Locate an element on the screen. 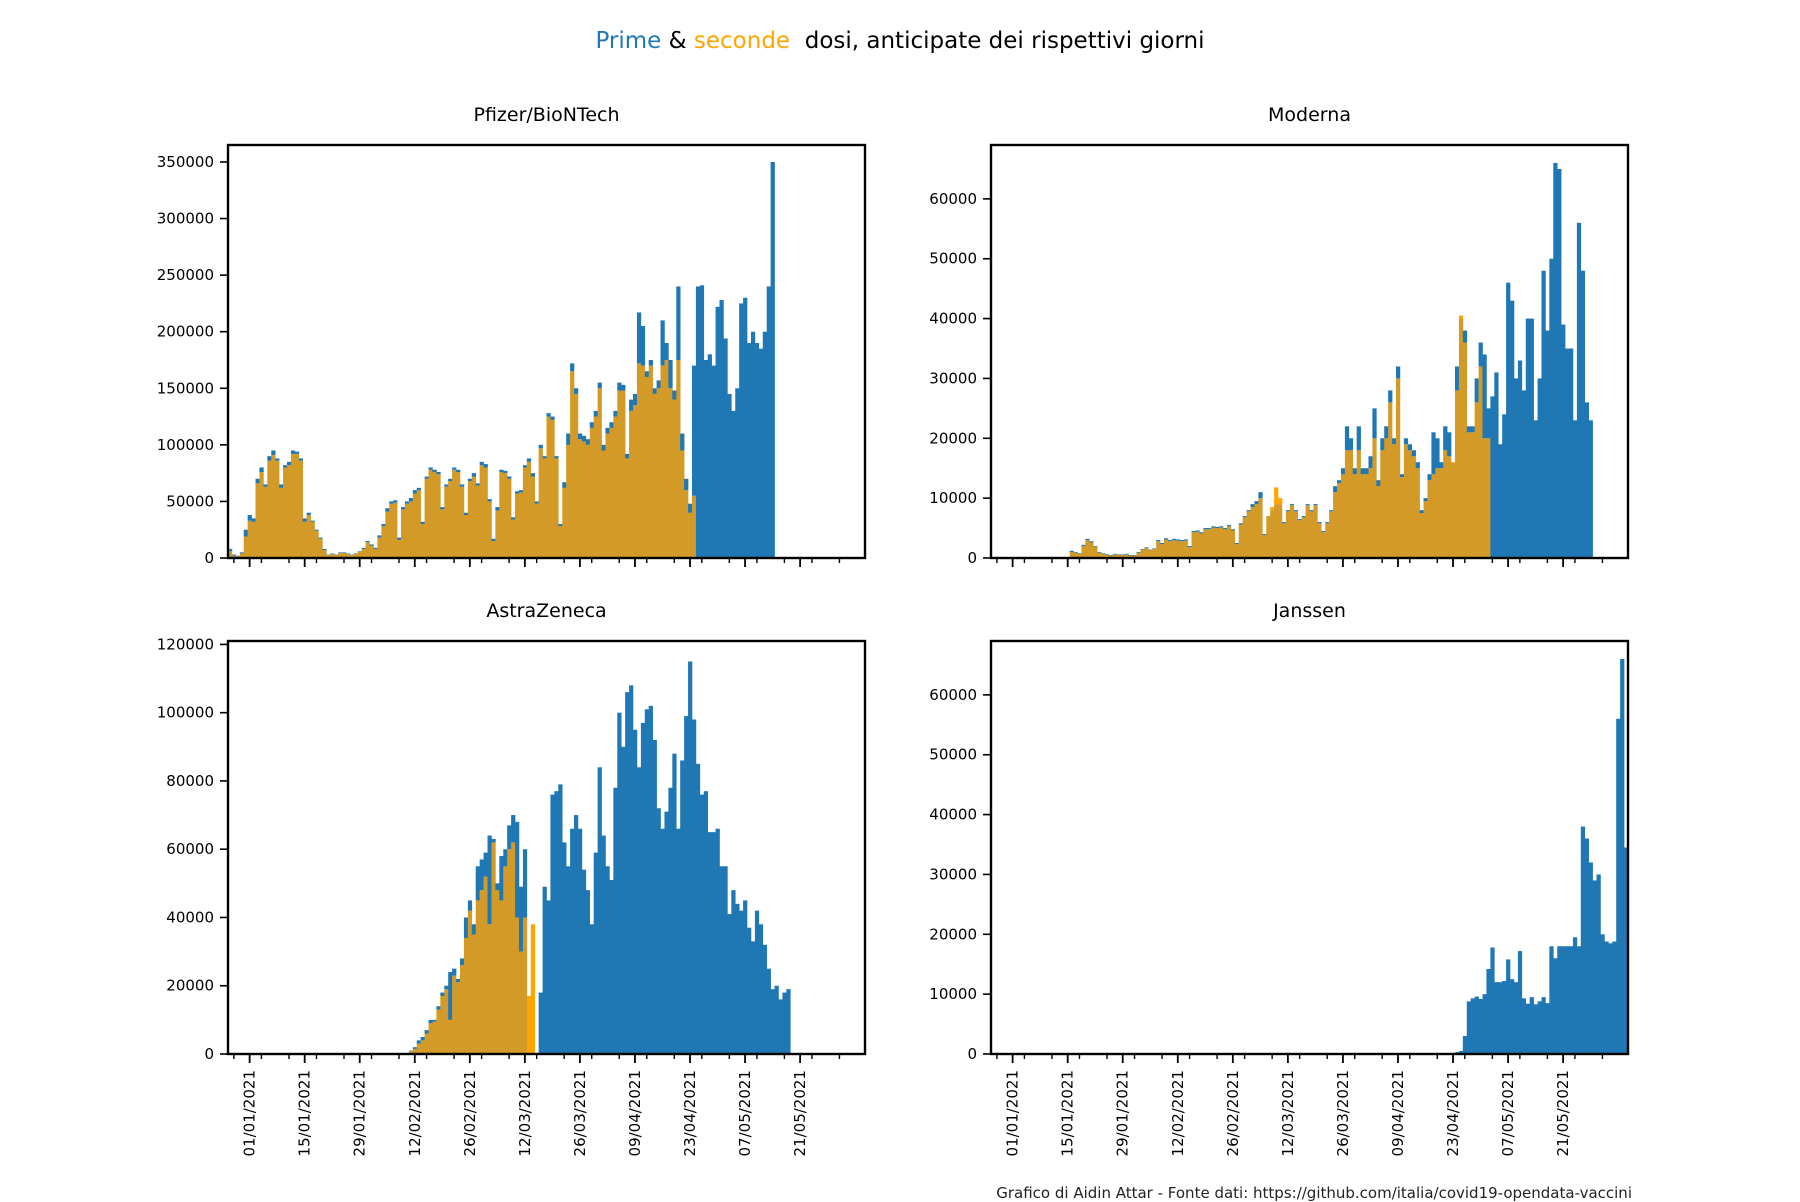 This screenshot has height=1202, width=1800. y-tick-label: 350000 is located at coordinates (185, 162).